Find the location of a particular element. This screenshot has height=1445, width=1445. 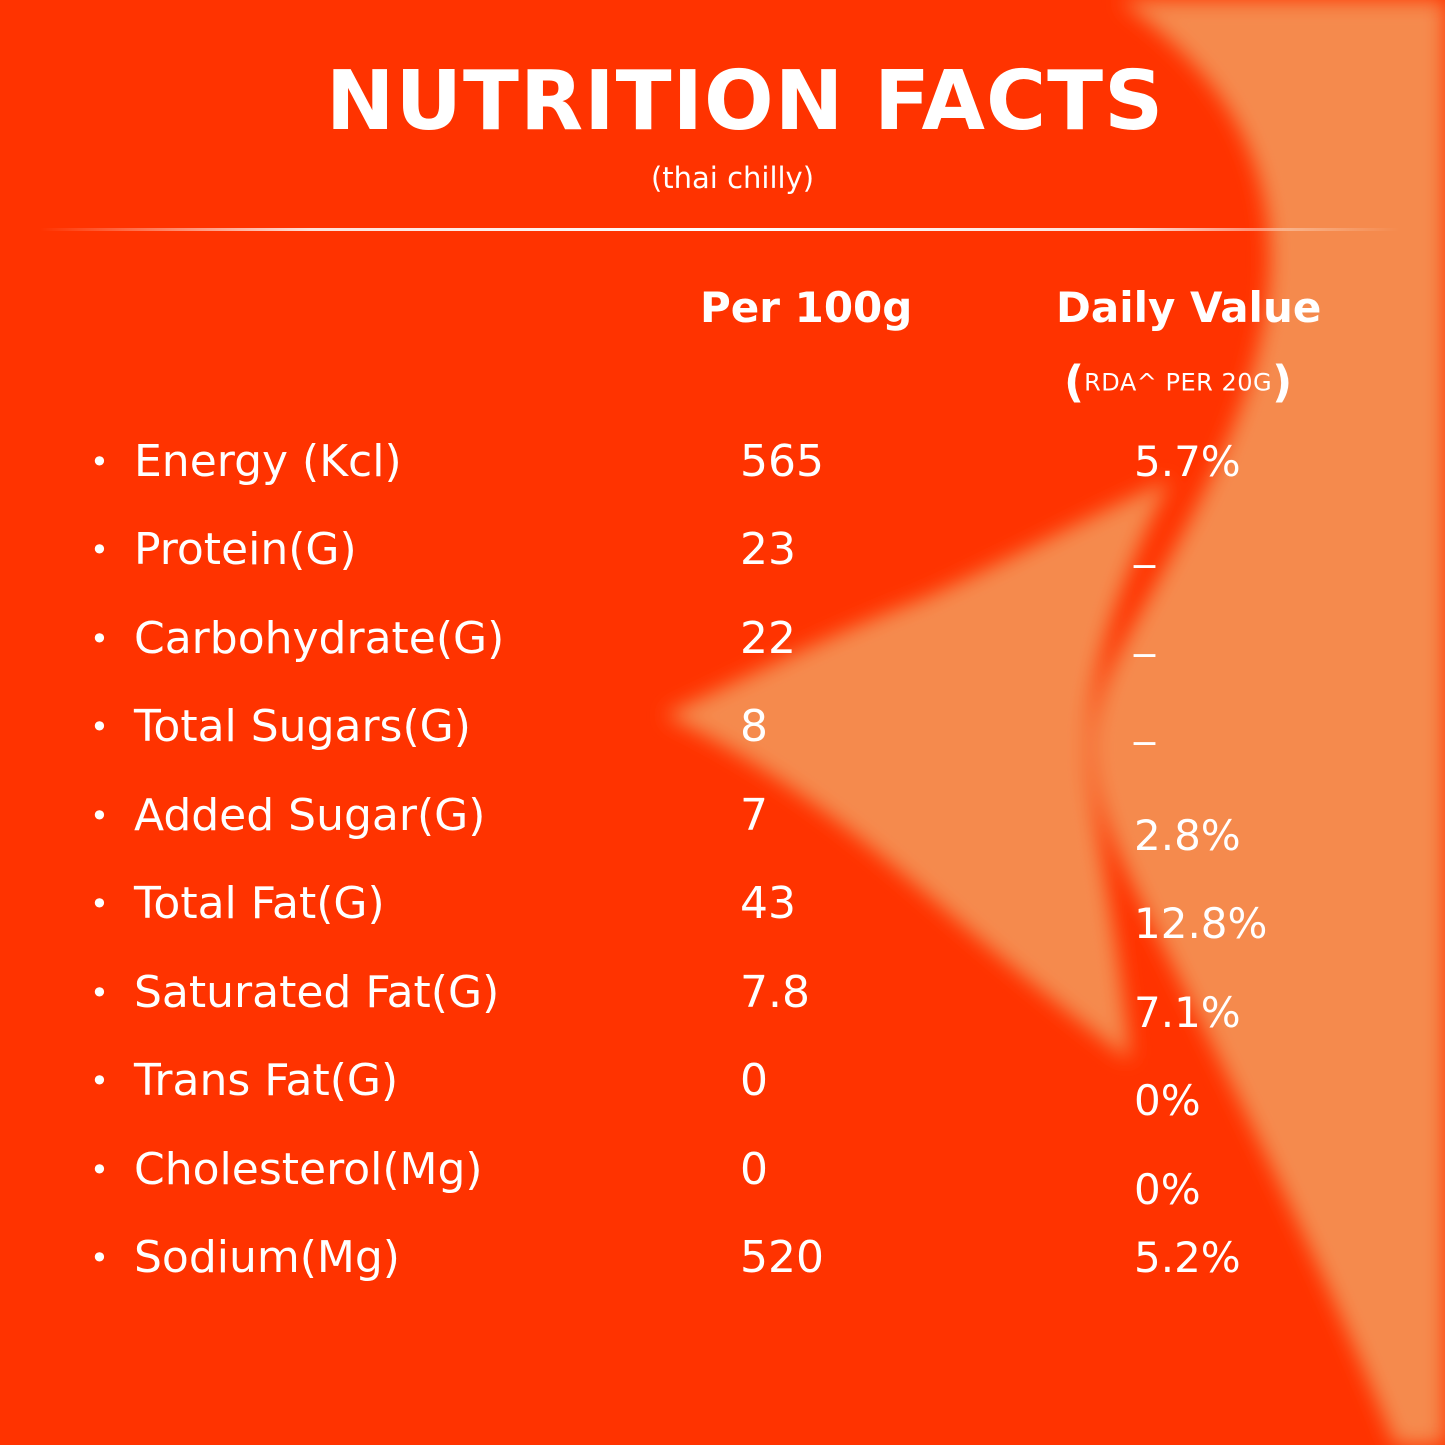

nutrient-row-saturated-fat: • Saturated Fat(G) 7.8 7.1% is located at coordinates (722, 993).